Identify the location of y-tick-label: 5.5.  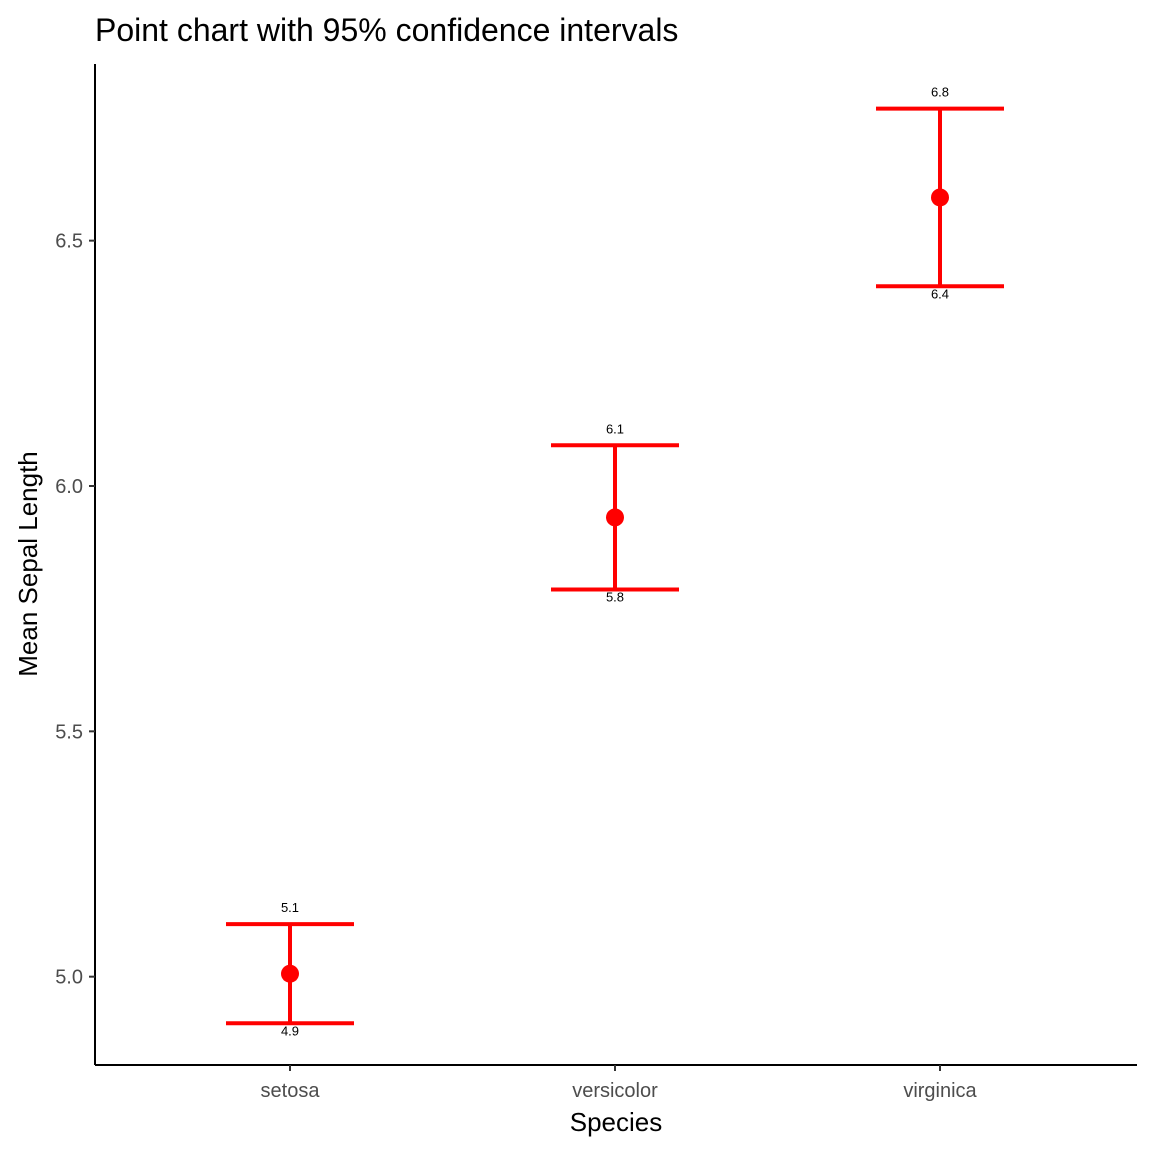
(69, 732).